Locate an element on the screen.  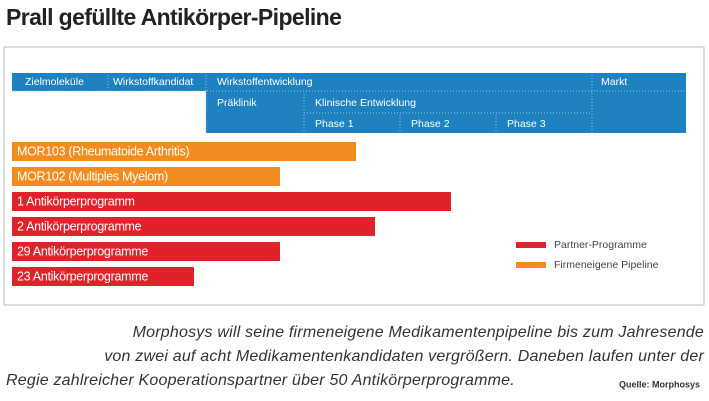
stage-label: Wirkstoffentwicklung is located at coordinates (265, 82).